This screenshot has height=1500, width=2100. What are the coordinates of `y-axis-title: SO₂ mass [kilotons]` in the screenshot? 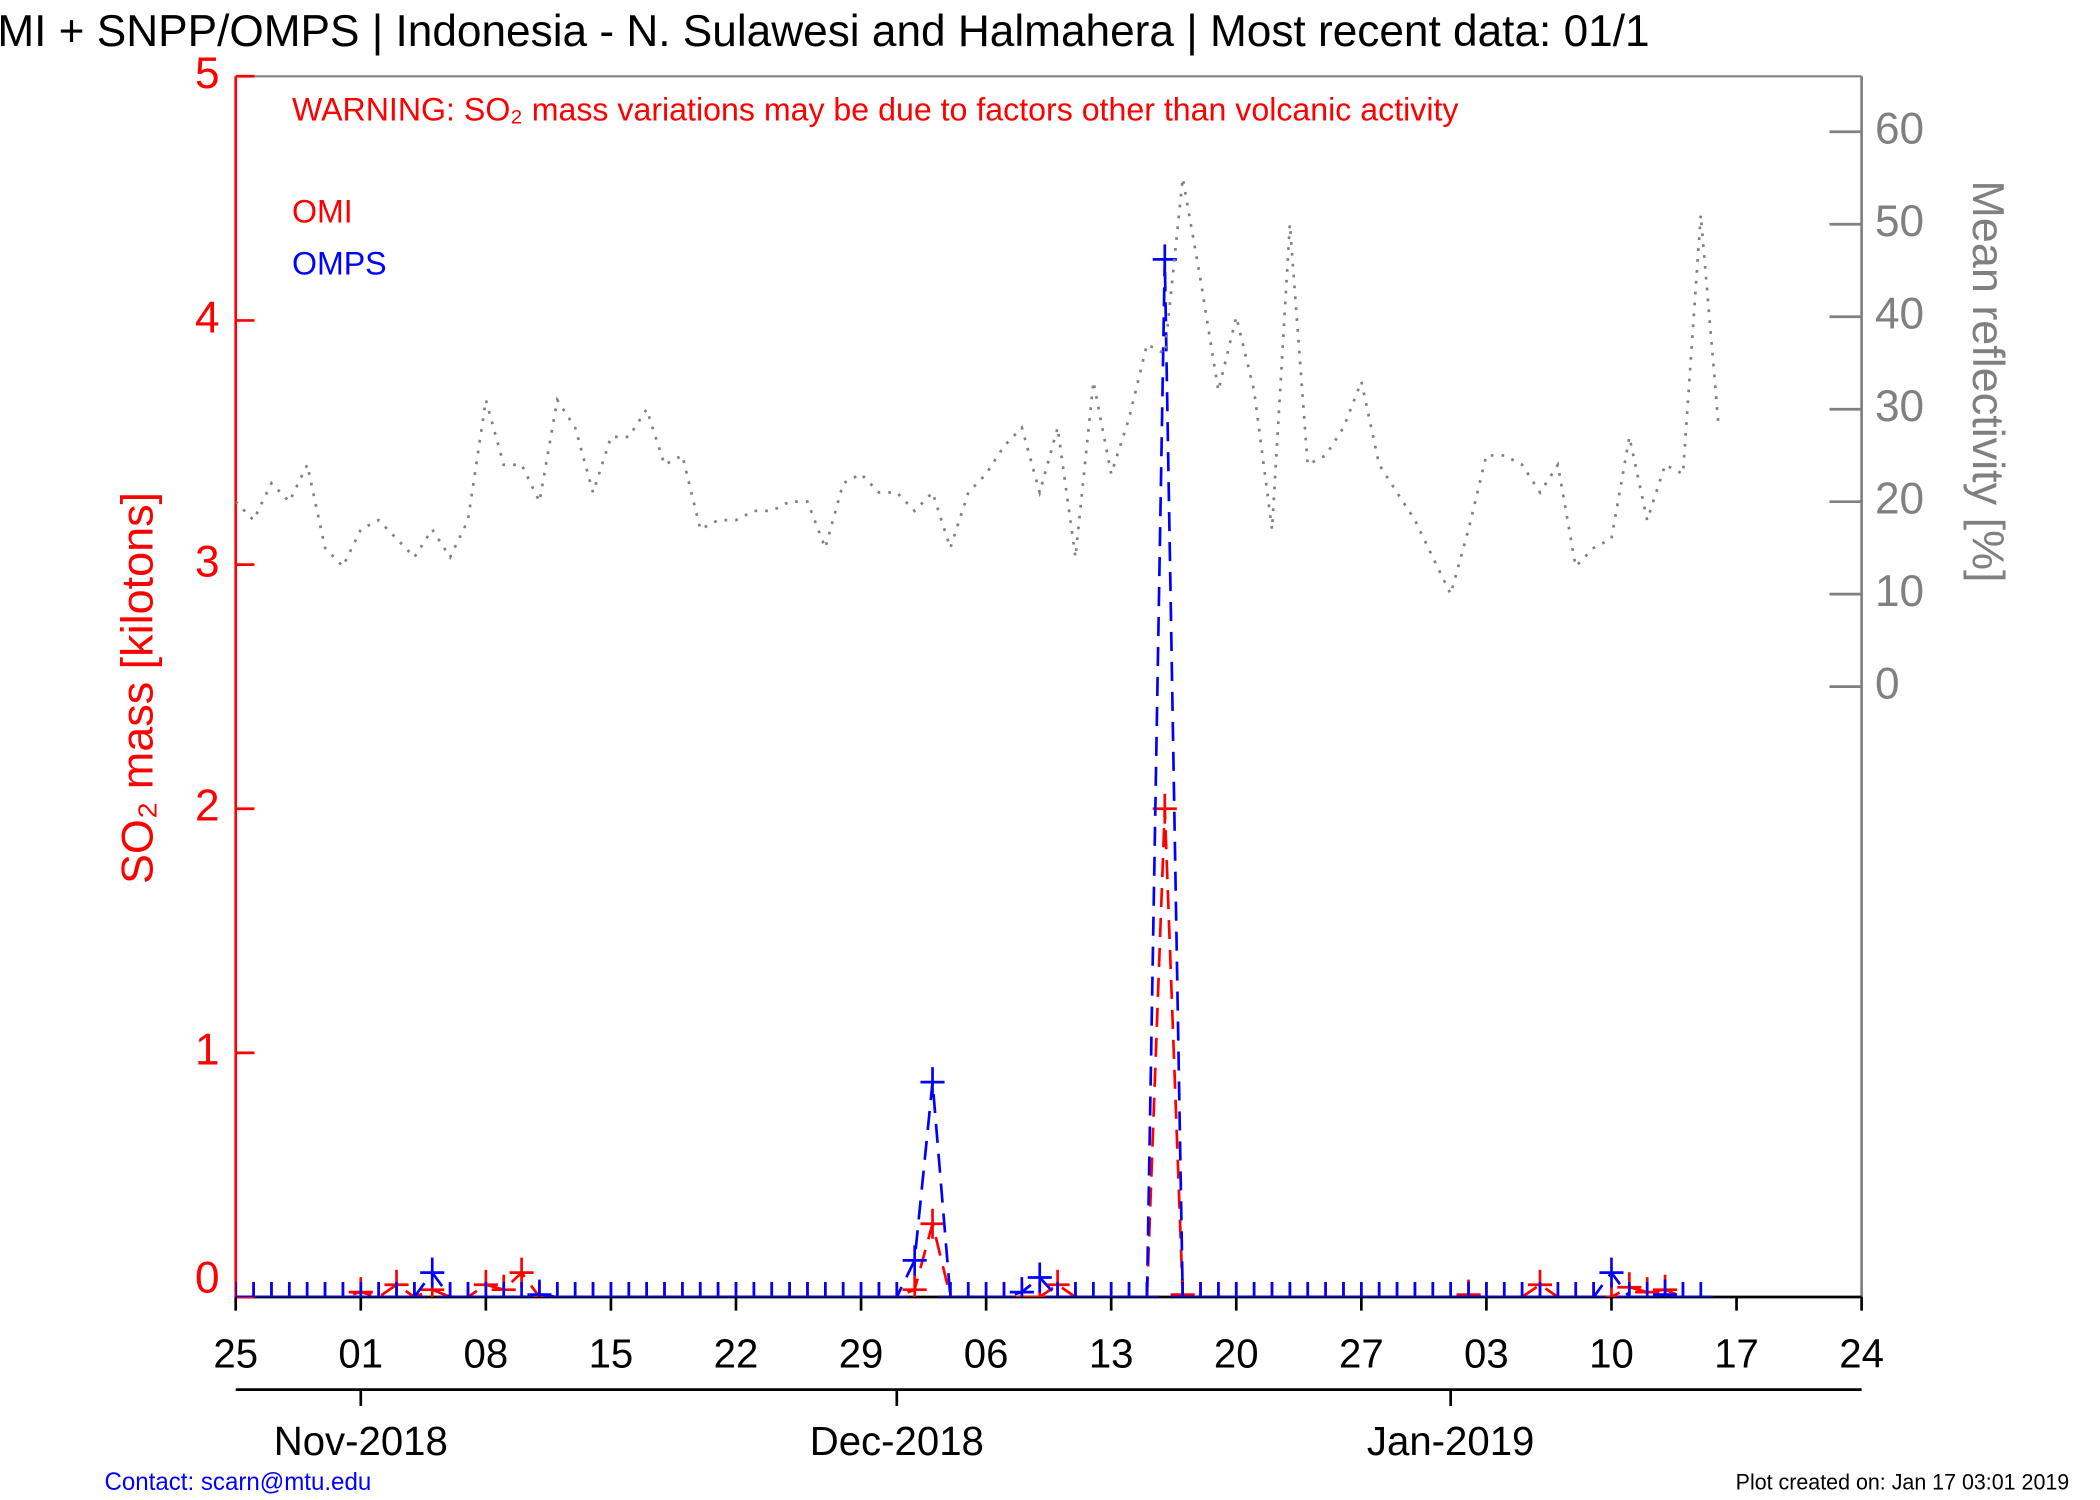 It's located at (138, 688).